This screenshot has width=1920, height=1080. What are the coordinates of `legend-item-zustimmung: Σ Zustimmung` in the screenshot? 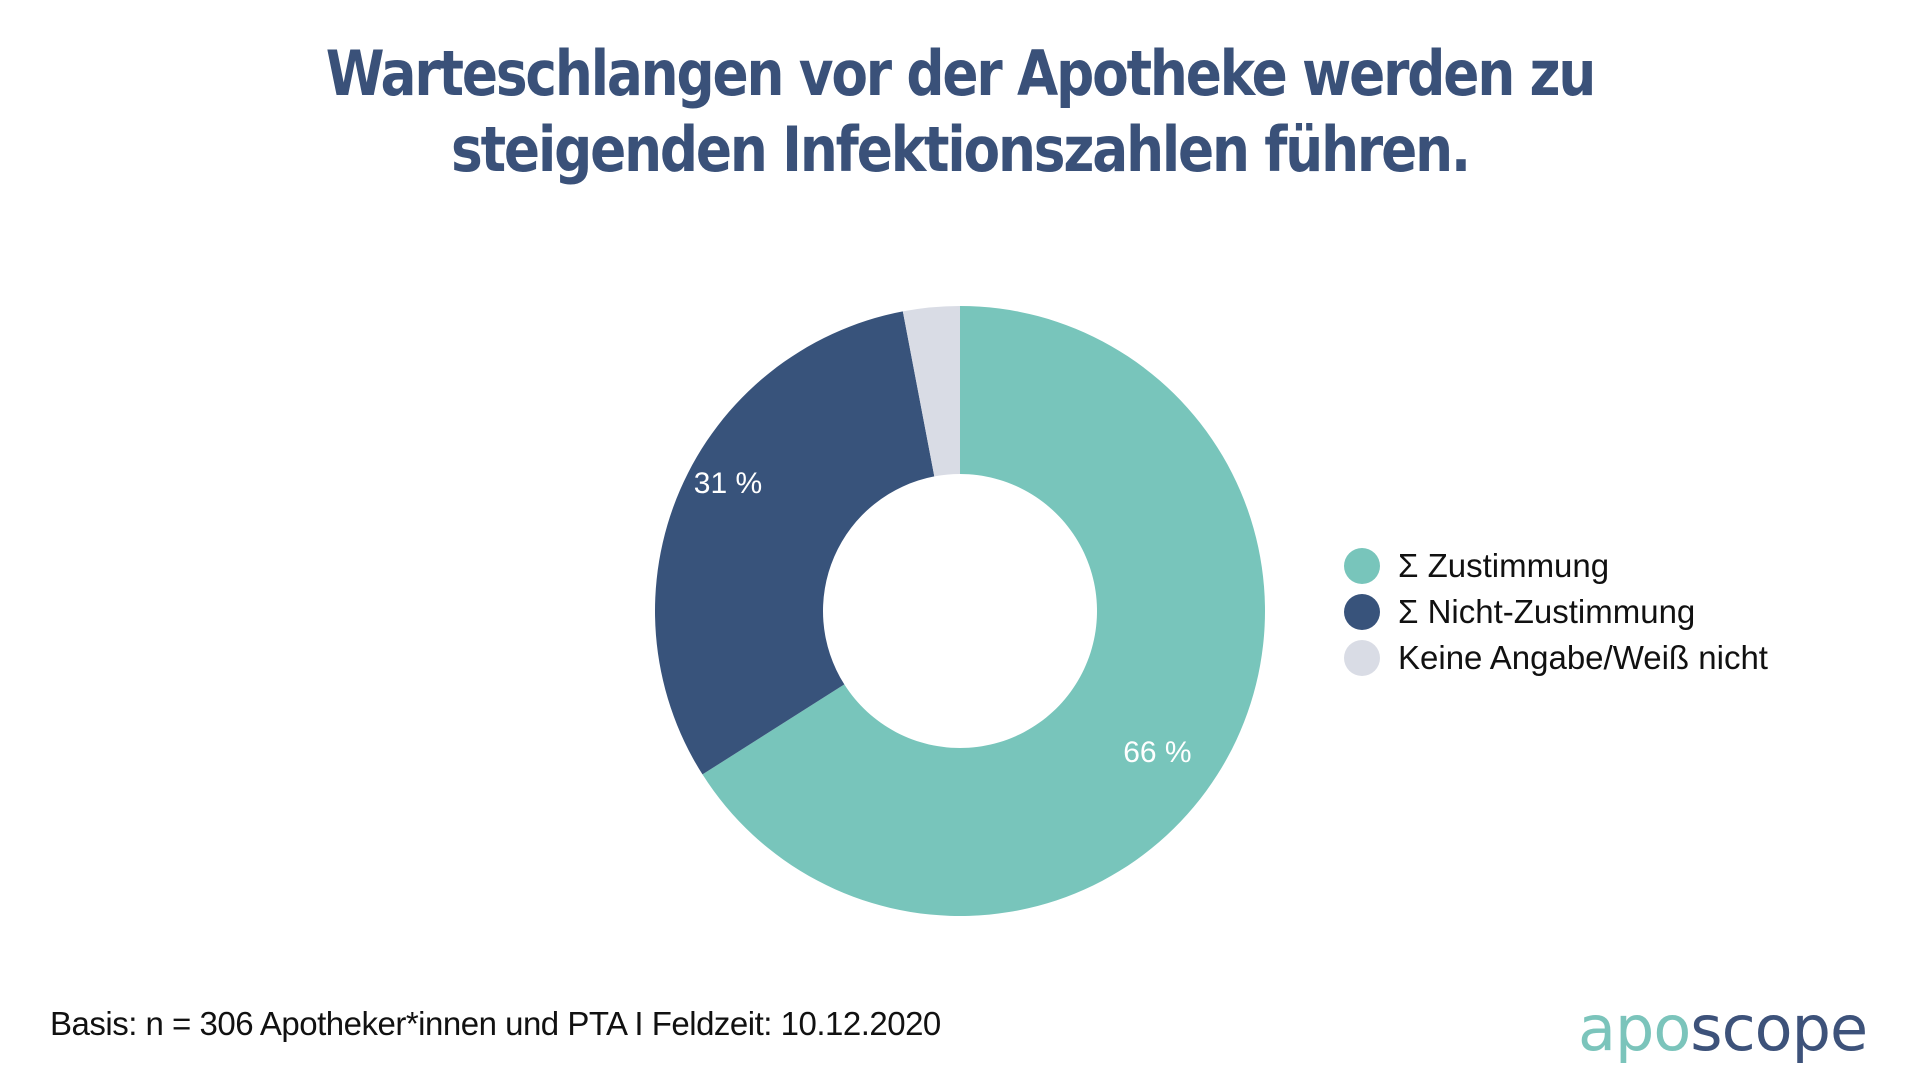 It's located at (1556, 566).